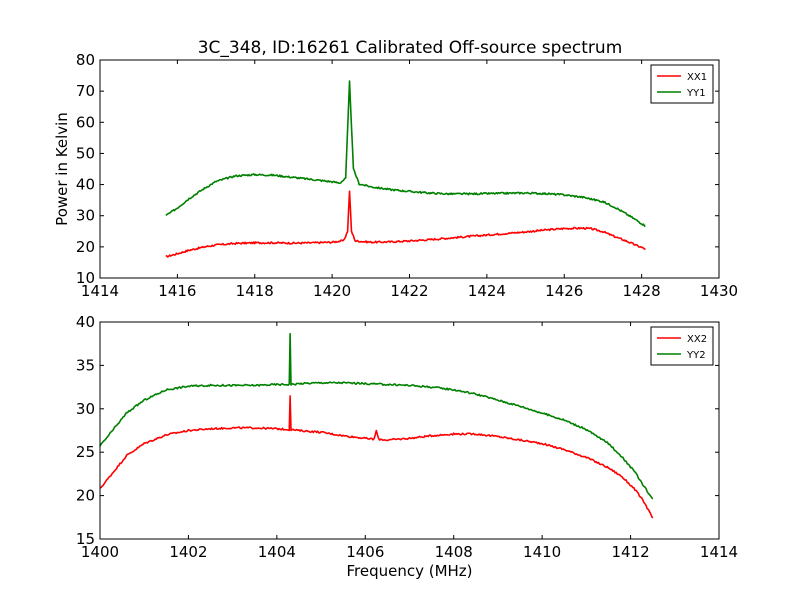  I want to click on y-axis-label: Power in Kelvin, so click(62, 169).